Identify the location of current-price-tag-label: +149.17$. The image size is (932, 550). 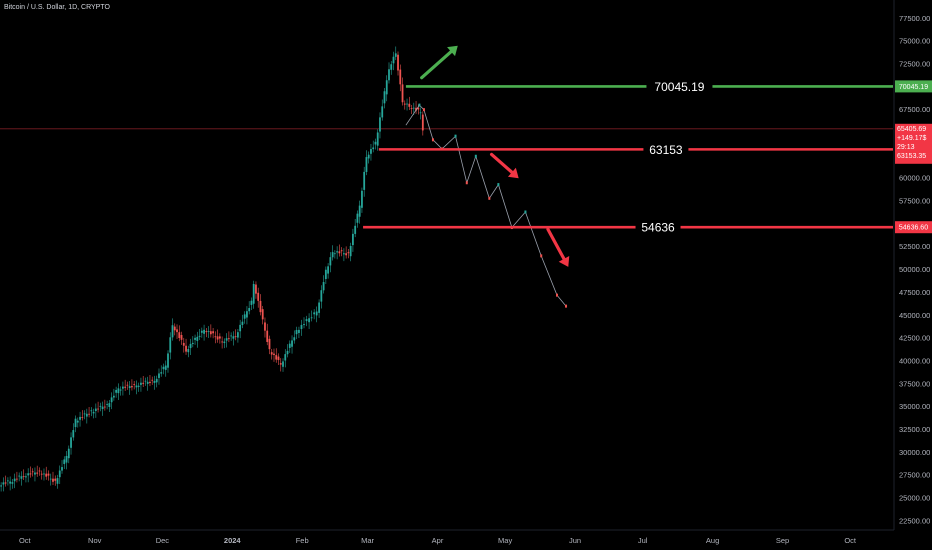
(911, 138).